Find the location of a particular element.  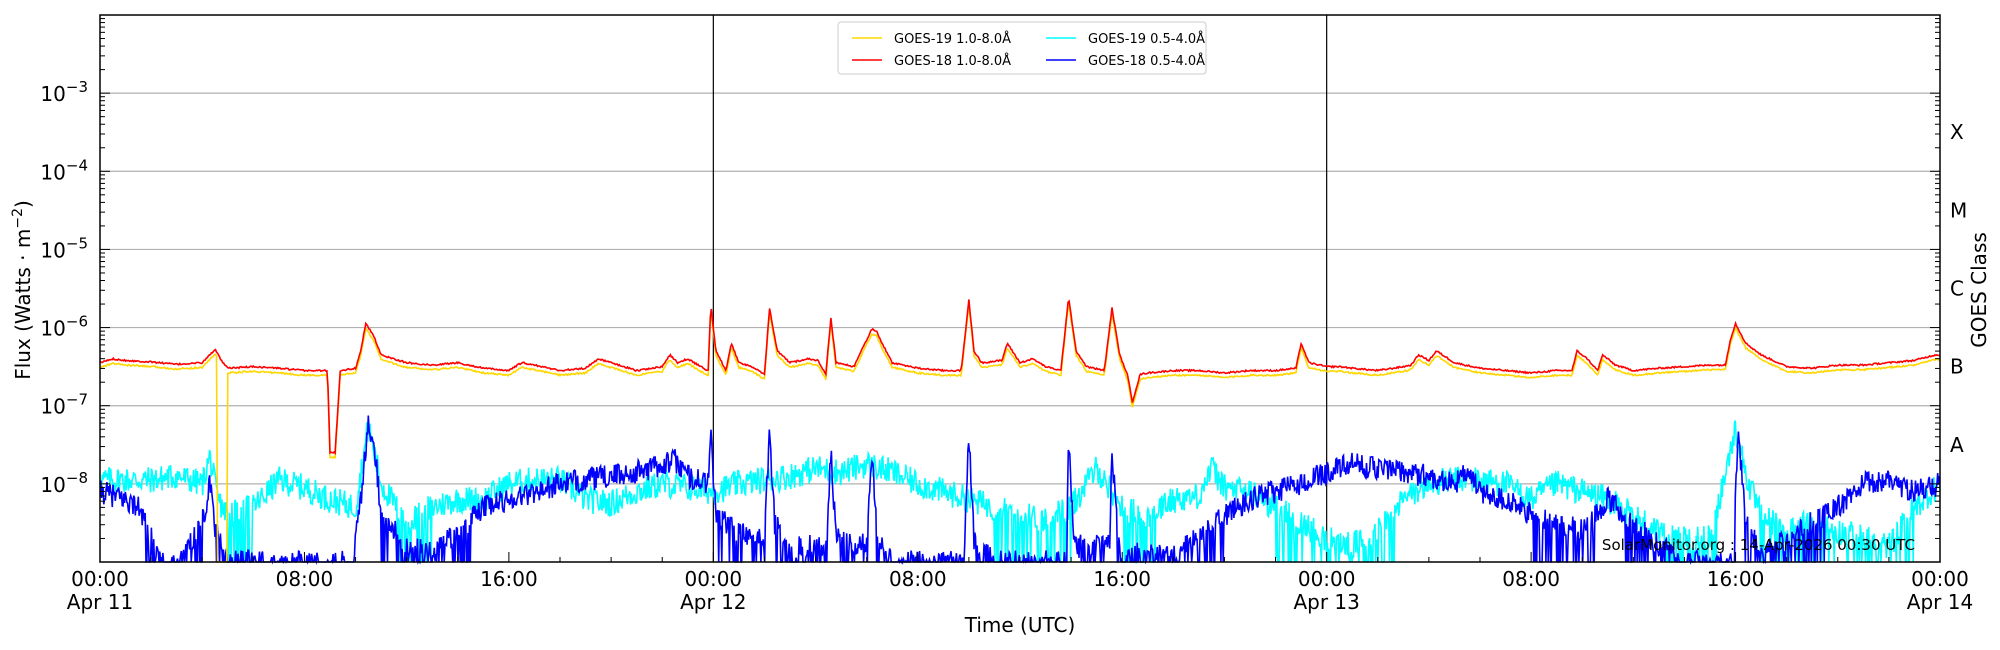

goes-class-label: C is located at coordinates (1957, 289).